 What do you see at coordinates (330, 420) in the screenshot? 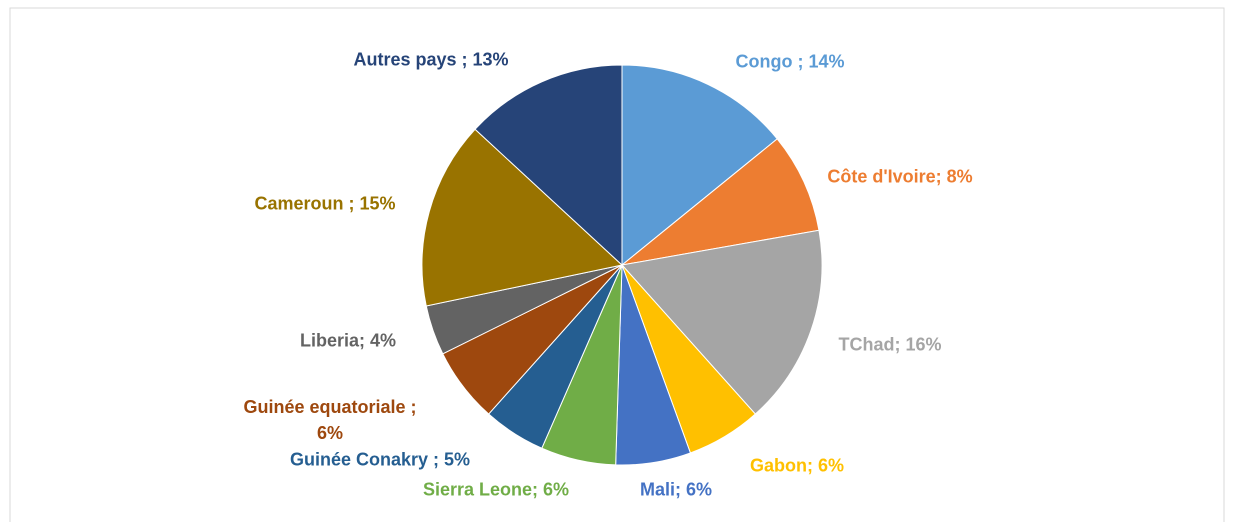
I see `data-label: Guinée equatoriale ; 6%` at bounding box center [330, 420].